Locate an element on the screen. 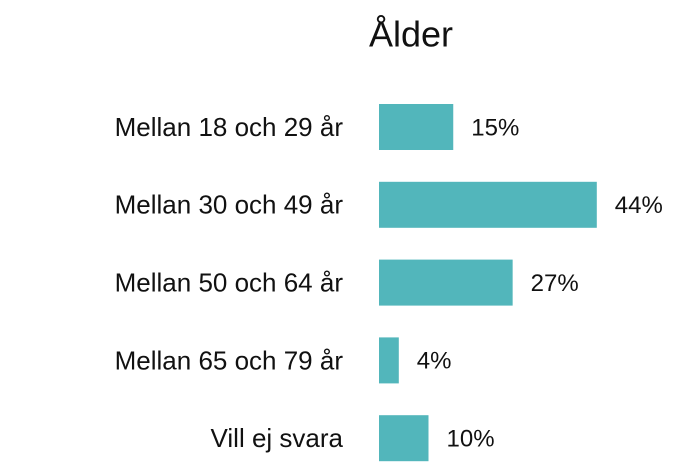  category-label: Vill ej svara is located at coordinates (277, 438).